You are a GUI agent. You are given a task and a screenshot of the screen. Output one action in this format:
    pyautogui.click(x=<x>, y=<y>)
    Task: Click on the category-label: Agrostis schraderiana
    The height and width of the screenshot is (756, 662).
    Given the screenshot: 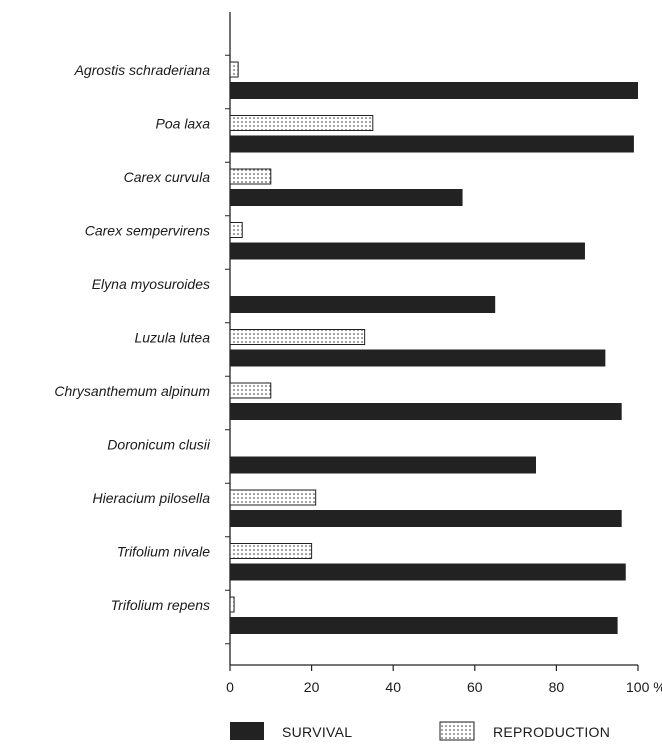 What is the action you would take?
    pyautogui.click(x=142, y=70)
    